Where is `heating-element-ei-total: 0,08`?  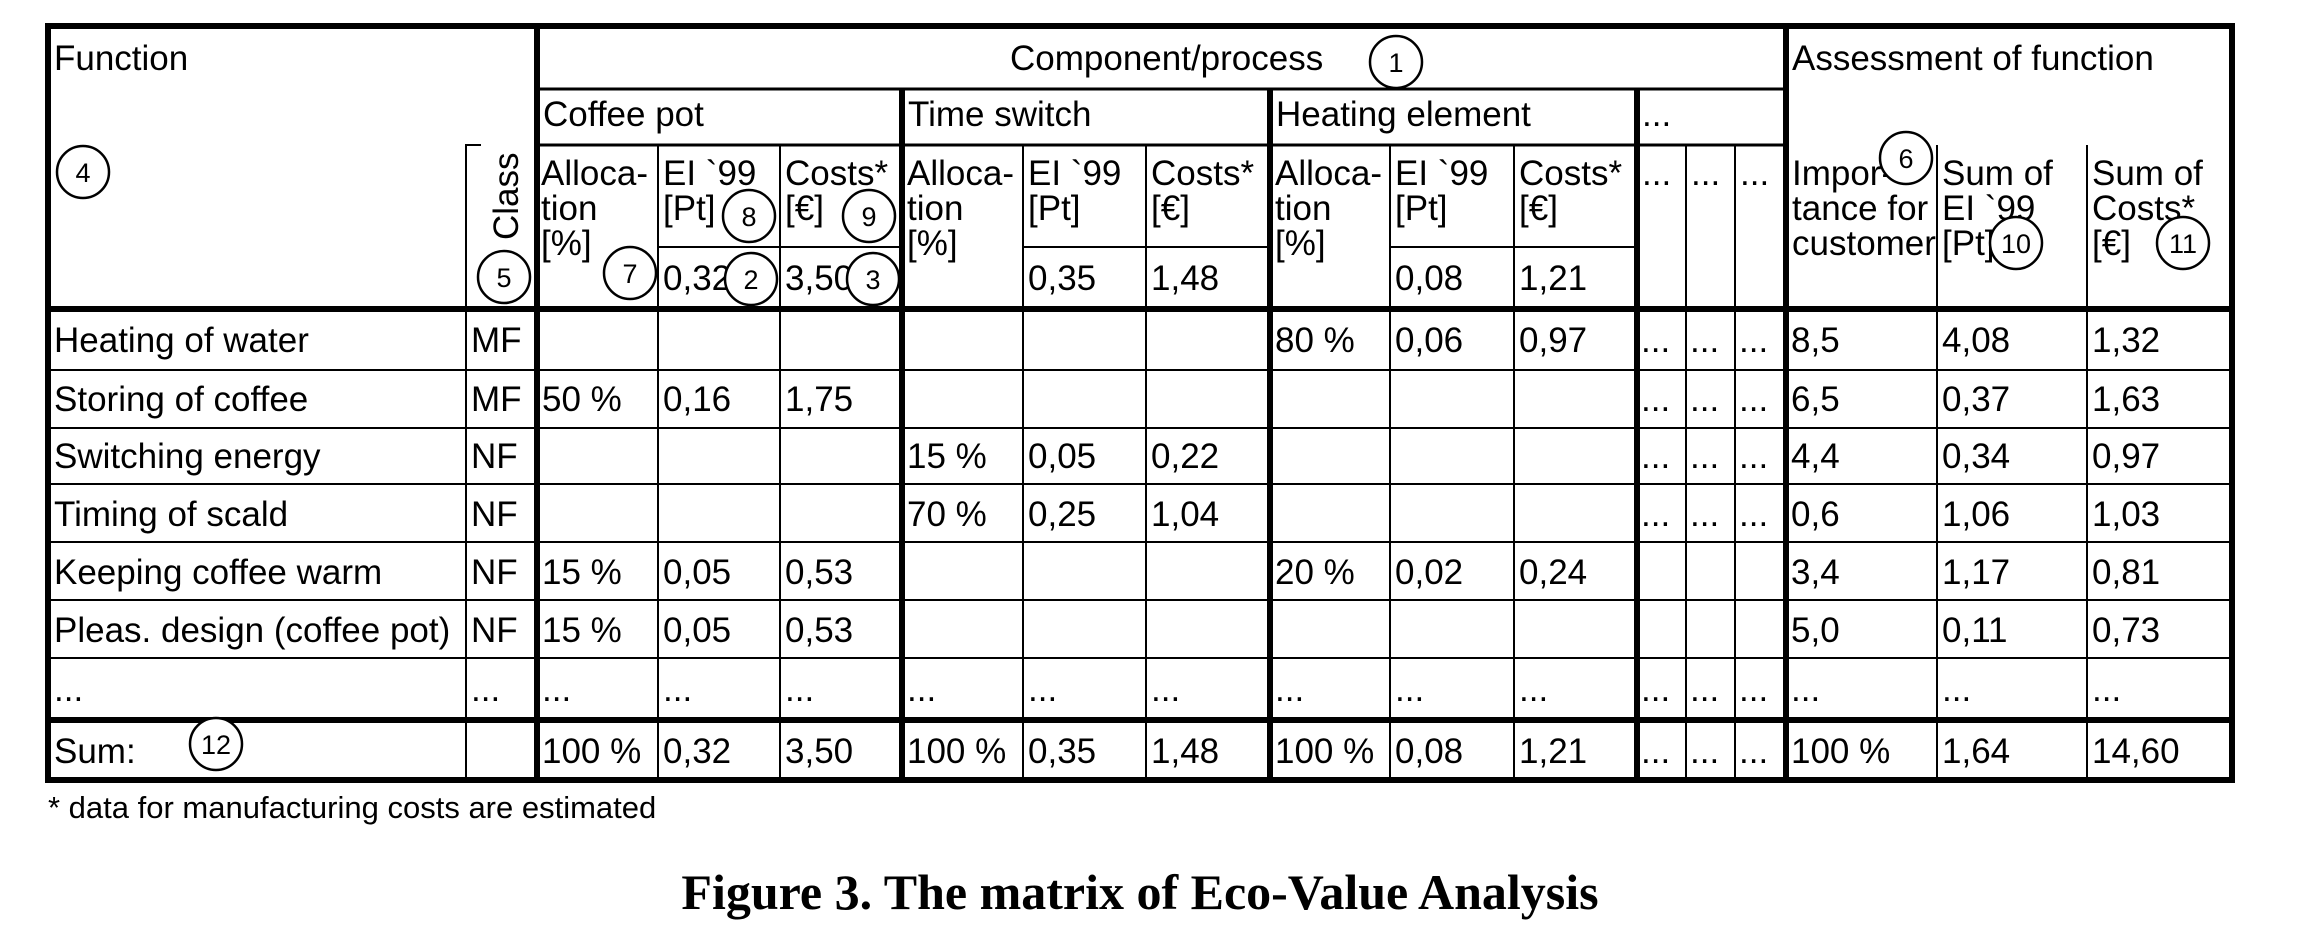
heating-element-ei-total: 0,08 is located at coordinates (1429, 278).